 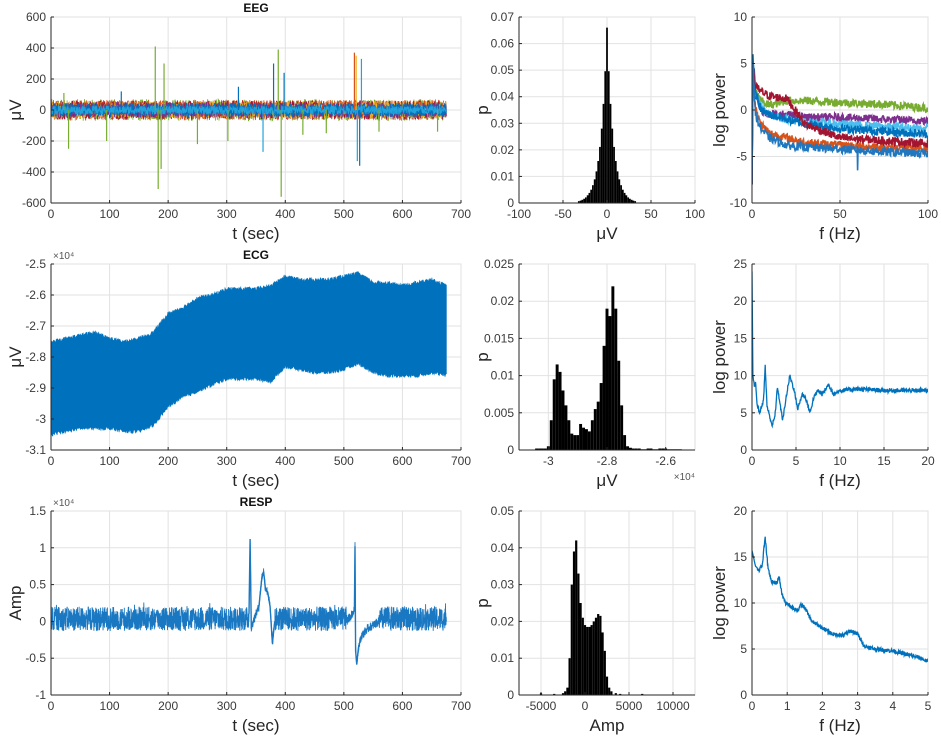 What do you see at coordinates (503, 585) in the screenshot?
I see `y-tick-label: 0.03` at bounding box center [503, 585].